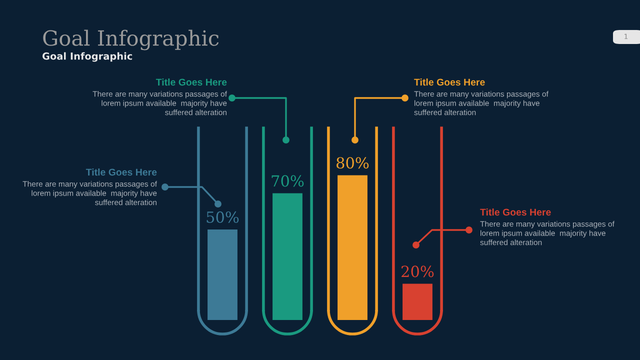 Image resolution: width=640 pixels, height=360 pixels. I want to click on data-label: 80%, so click(352, 163).